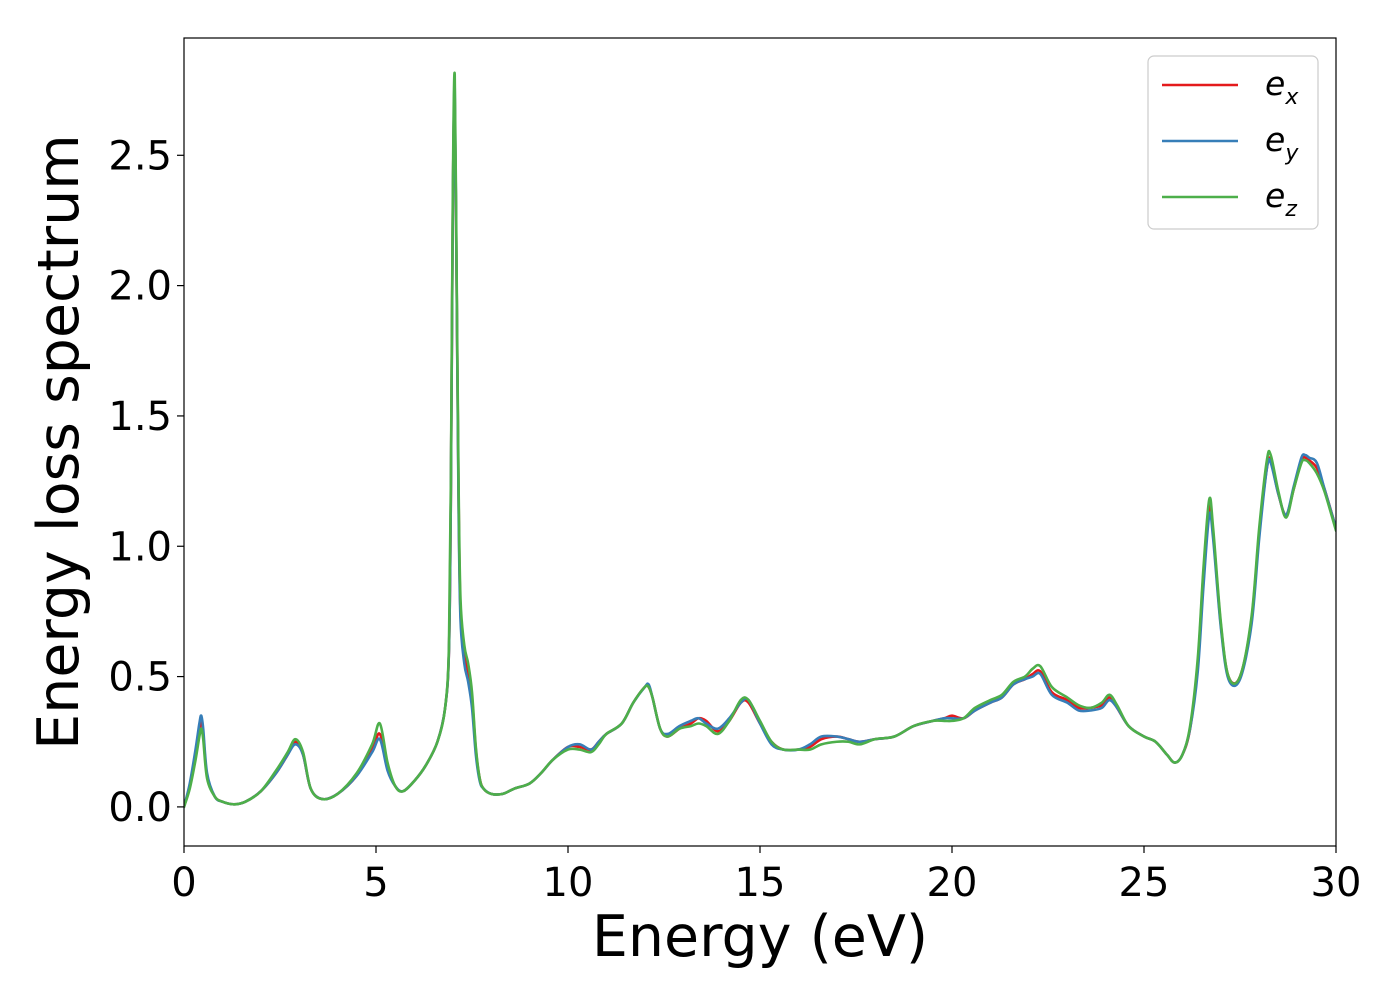 Image resolution: width=1400 pixels, height=1000 pixels. Describe the element at coordinates (1230, 143) in the screenshot. I see `legend-entry: ey` at that location.